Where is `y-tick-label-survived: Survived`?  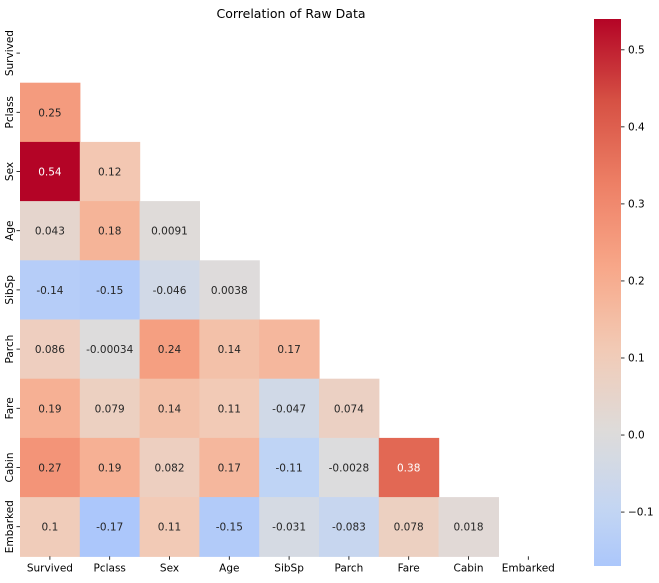
y-tick-label-survived: Survived is located at coordinates (10, 53).